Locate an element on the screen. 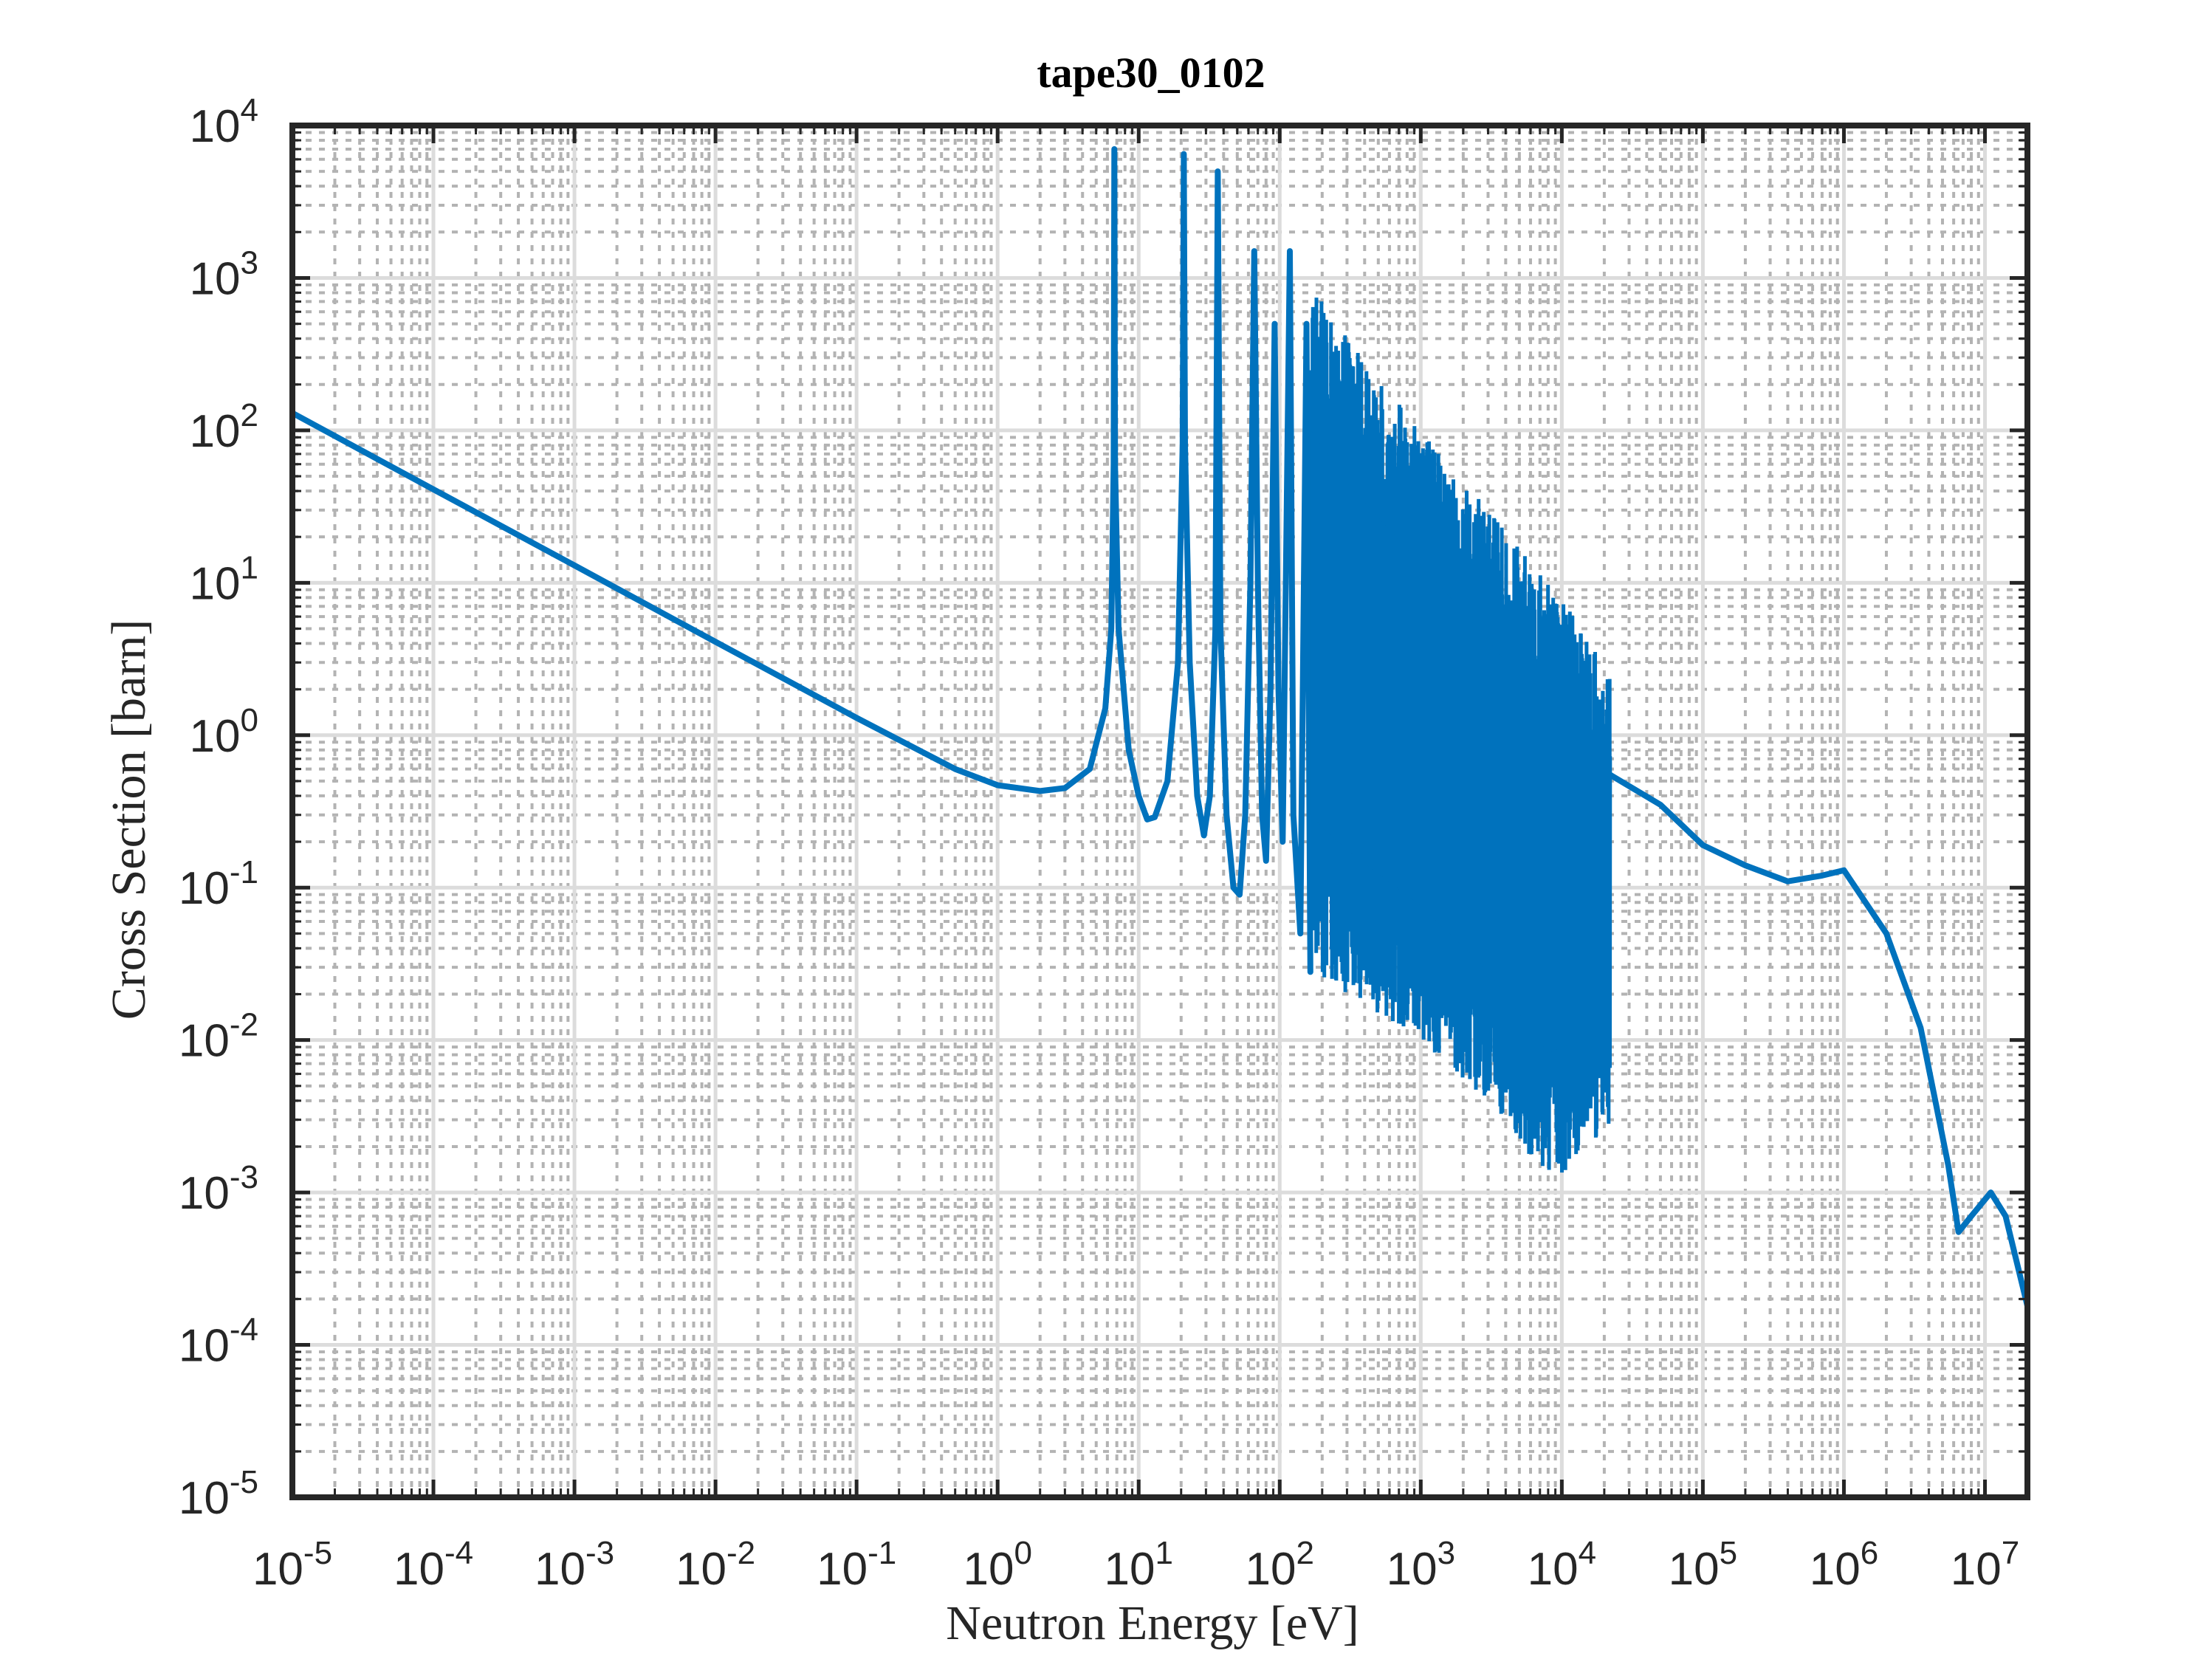  y-tick-label: 10⁻⁴ is located at coordinates (218, 1342).